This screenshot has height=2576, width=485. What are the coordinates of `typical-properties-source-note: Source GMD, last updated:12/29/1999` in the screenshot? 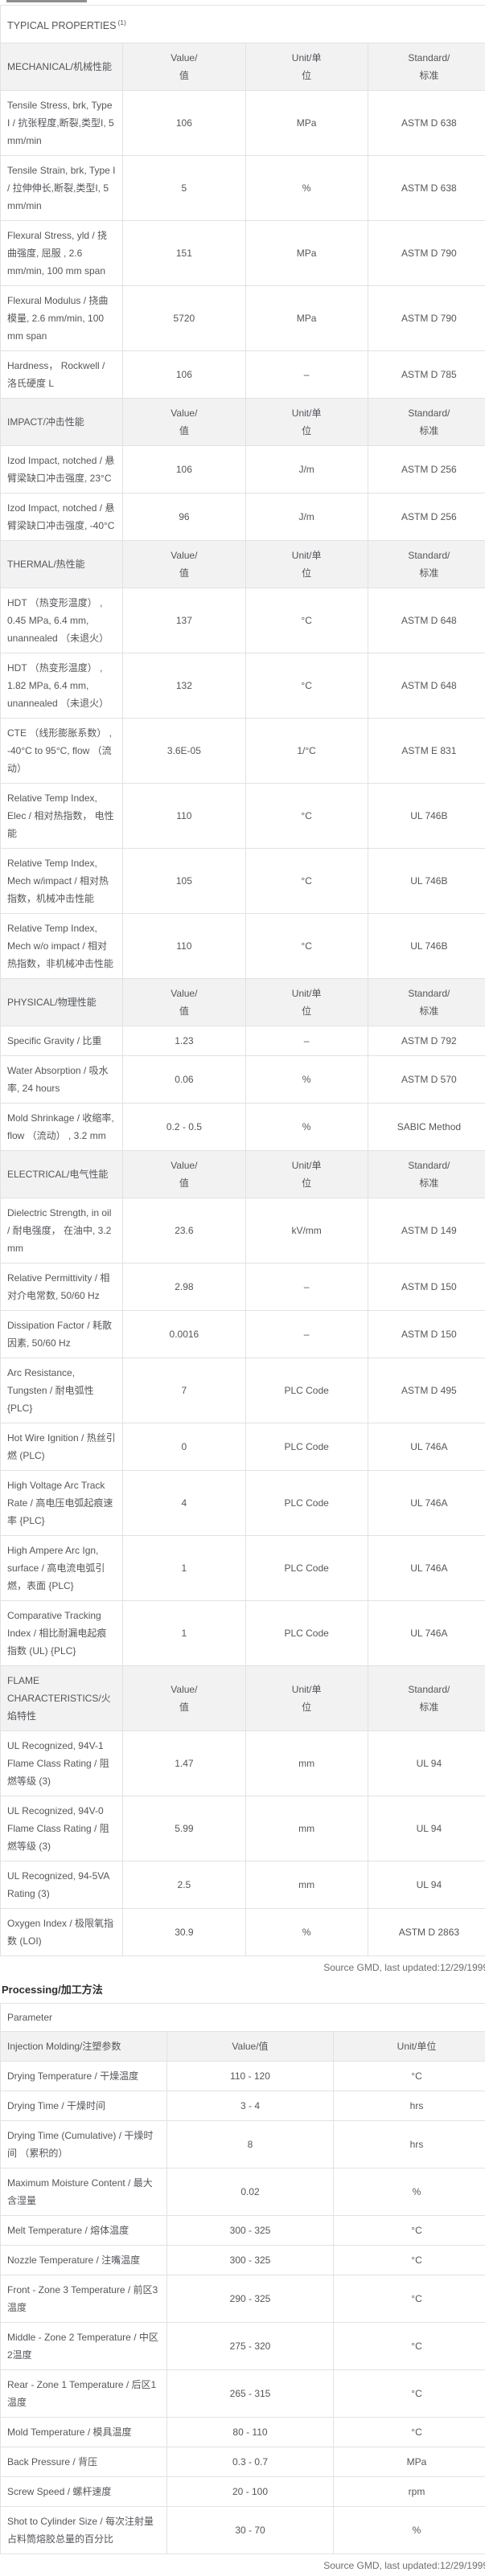 It's located at (242, 1967).